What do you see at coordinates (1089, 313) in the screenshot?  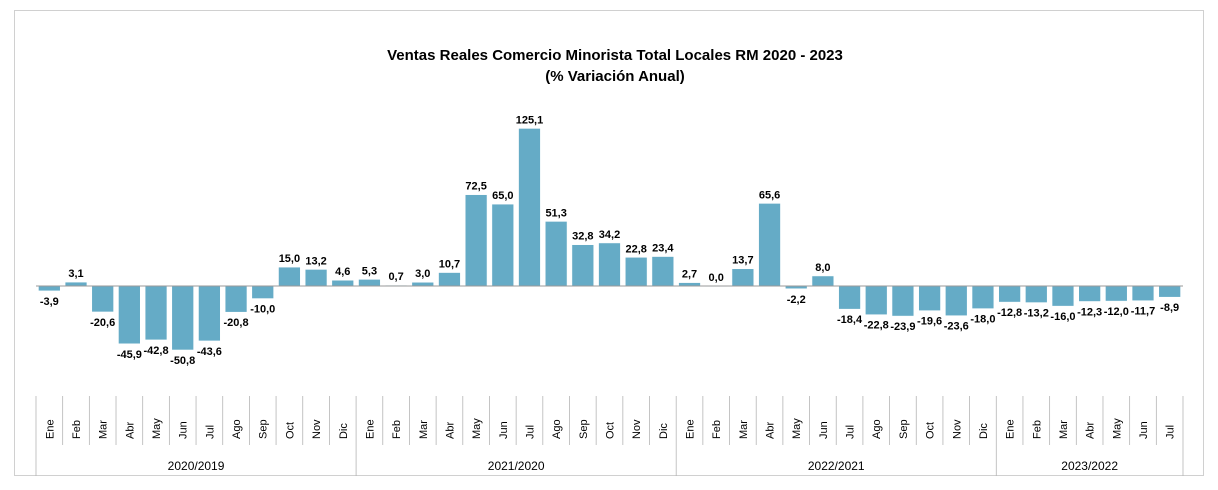 I see `data-label: -12,3` at bounding box center [1089, 313].